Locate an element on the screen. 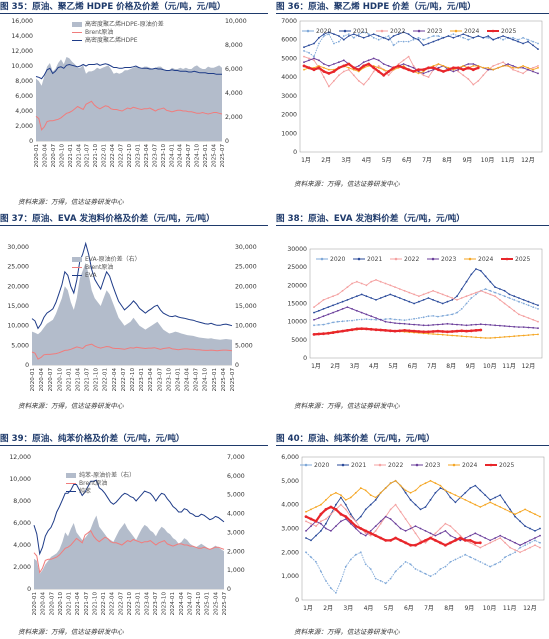  y-left-tick-label: 30,000 is located at coordinates (18, 247).